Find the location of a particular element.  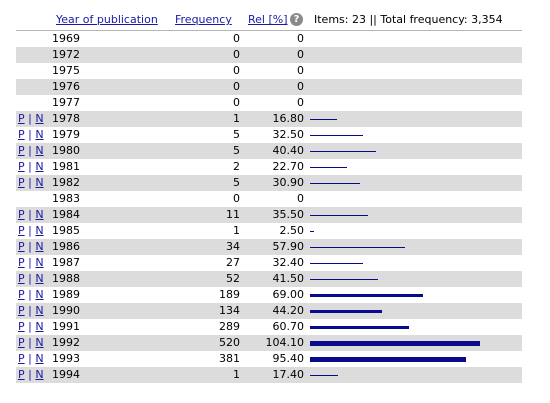

table-row: P | N 1990 134 44.20 is located at coordinates (269, 311).